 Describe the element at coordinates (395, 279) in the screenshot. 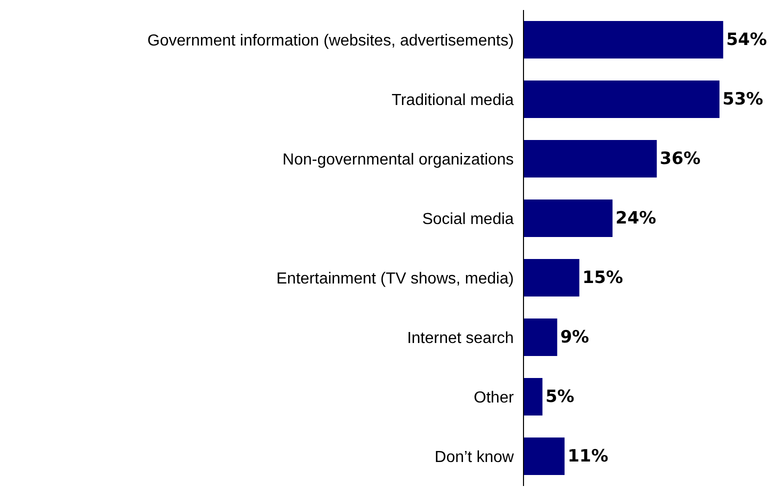

I see `y-tick-label: Entertainment (TV shows, media)` at that location.